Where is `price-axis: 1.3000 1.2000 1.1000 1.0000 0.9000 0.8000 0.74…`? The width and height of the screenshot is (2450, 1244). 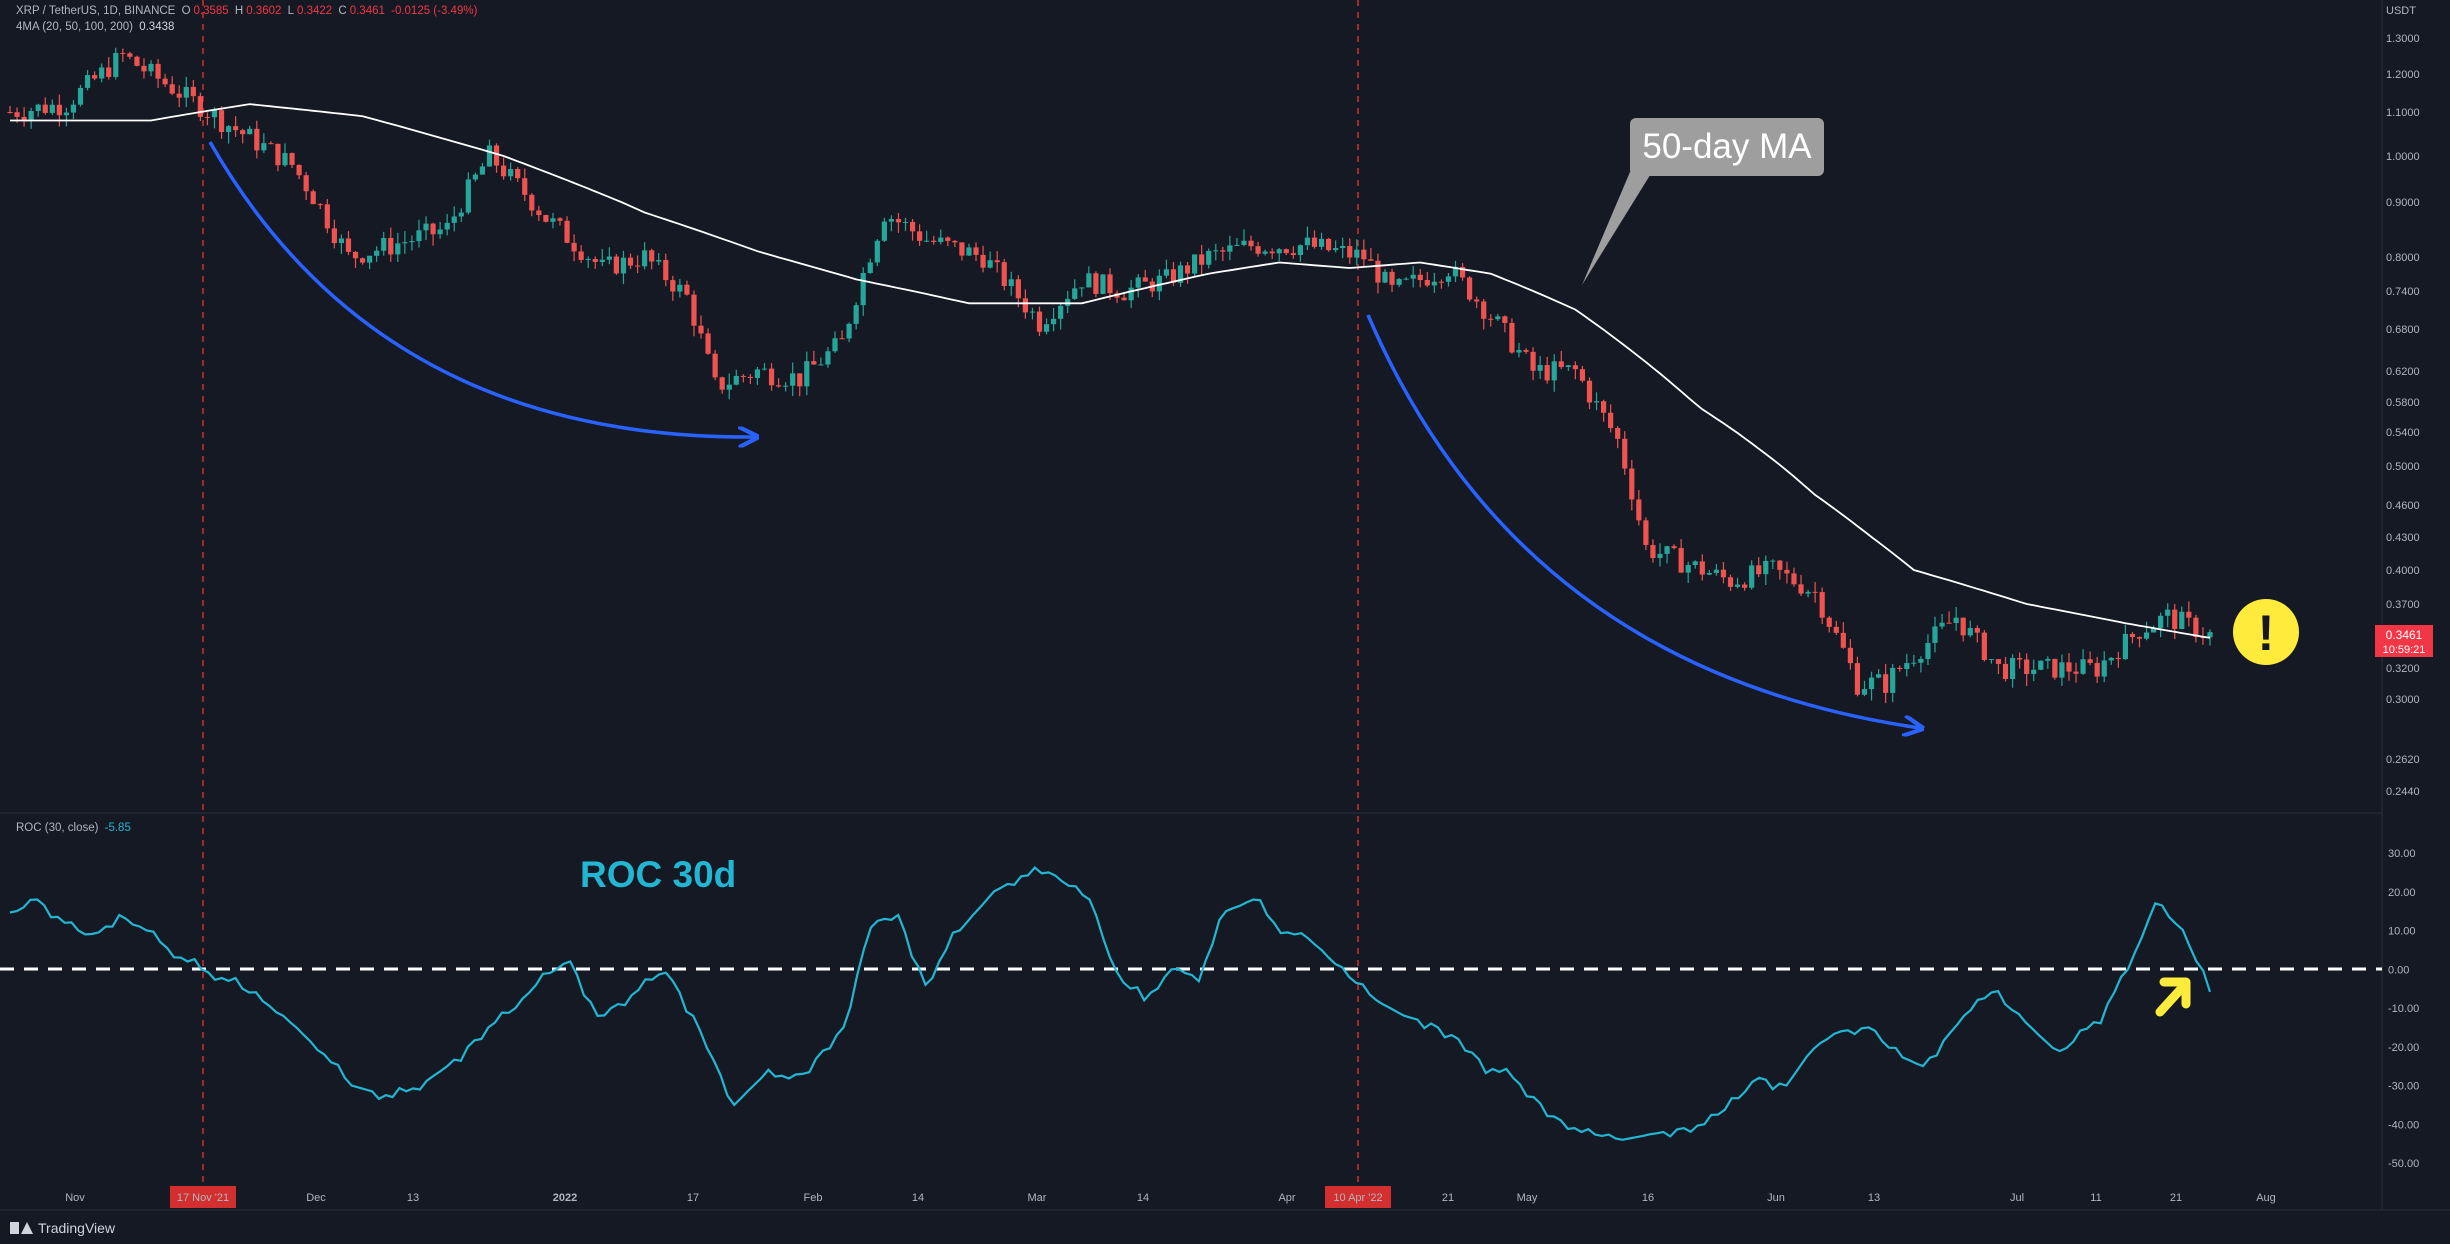 price-axis: 1.3000 1.2000 1.1000 1.0000 0.9000 0.8000 0.74… is located at coordinates (2403, 415).